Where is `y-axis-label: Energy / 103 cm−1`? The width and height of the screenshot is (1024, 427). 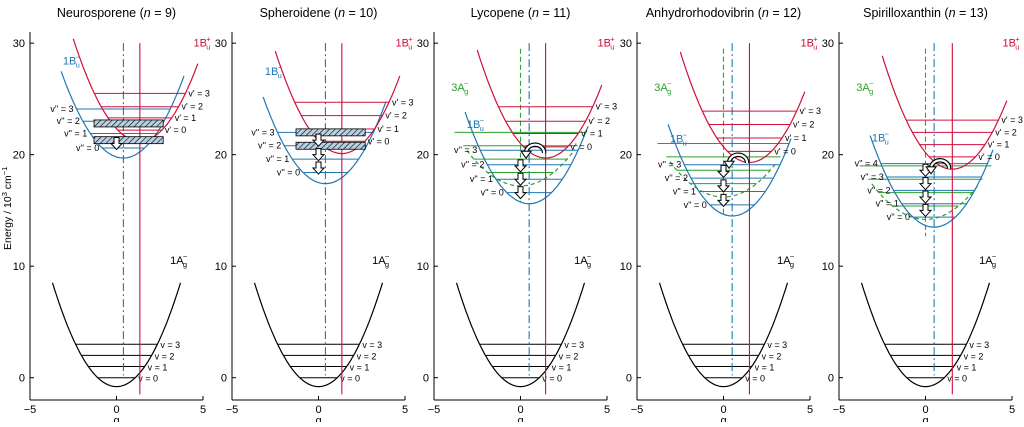
y-axis-label: Energy / 103 cm−1 is located at coordinates (7, 208).